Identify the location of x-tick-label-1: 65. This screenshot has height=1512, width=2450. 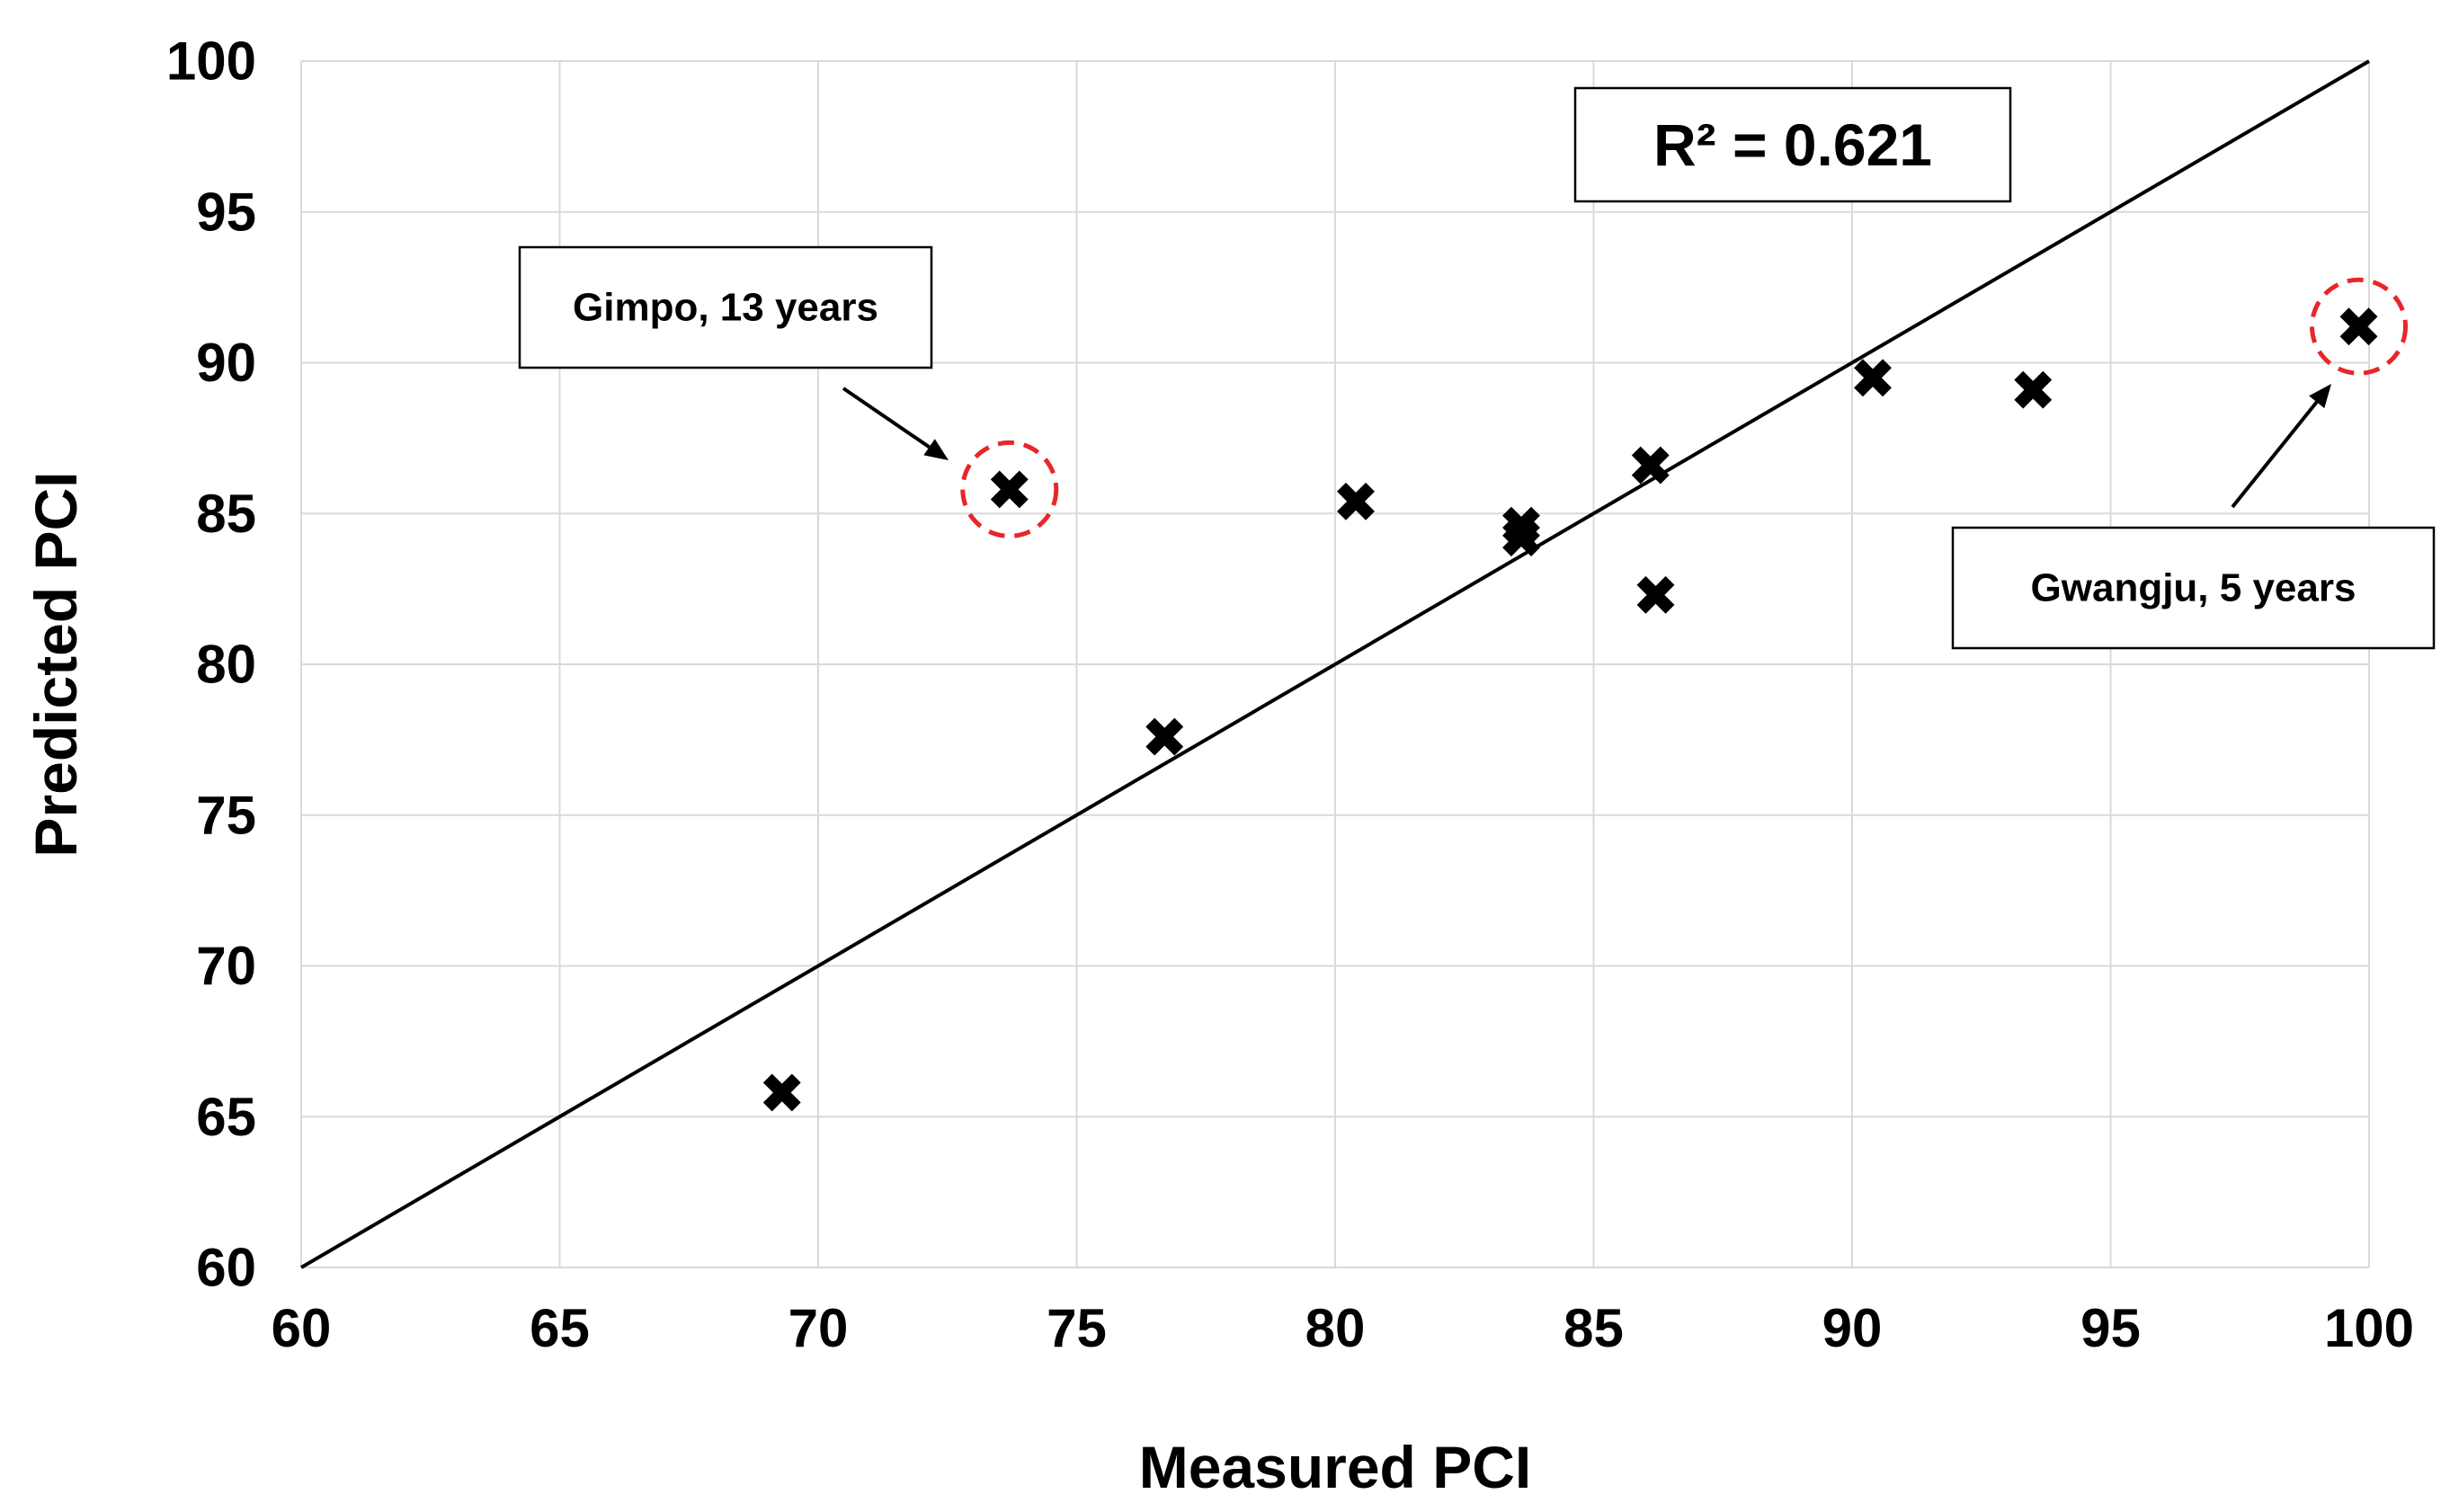
(560, 1328).